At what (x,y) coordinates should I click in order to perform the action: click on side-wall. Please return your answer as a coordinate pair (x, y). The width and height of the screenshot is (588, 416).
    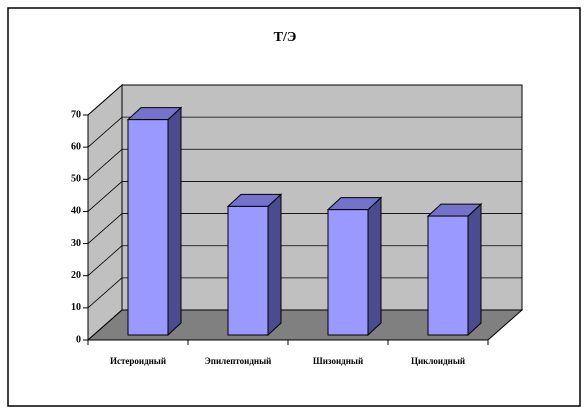
    Looking at the image, I should click on (105, 212).